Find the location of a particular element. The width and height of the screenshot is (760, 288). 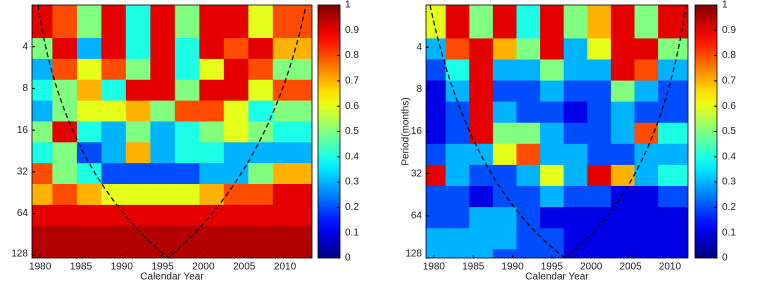

y-tick-label: 32 is located at coordinates (417, 173).